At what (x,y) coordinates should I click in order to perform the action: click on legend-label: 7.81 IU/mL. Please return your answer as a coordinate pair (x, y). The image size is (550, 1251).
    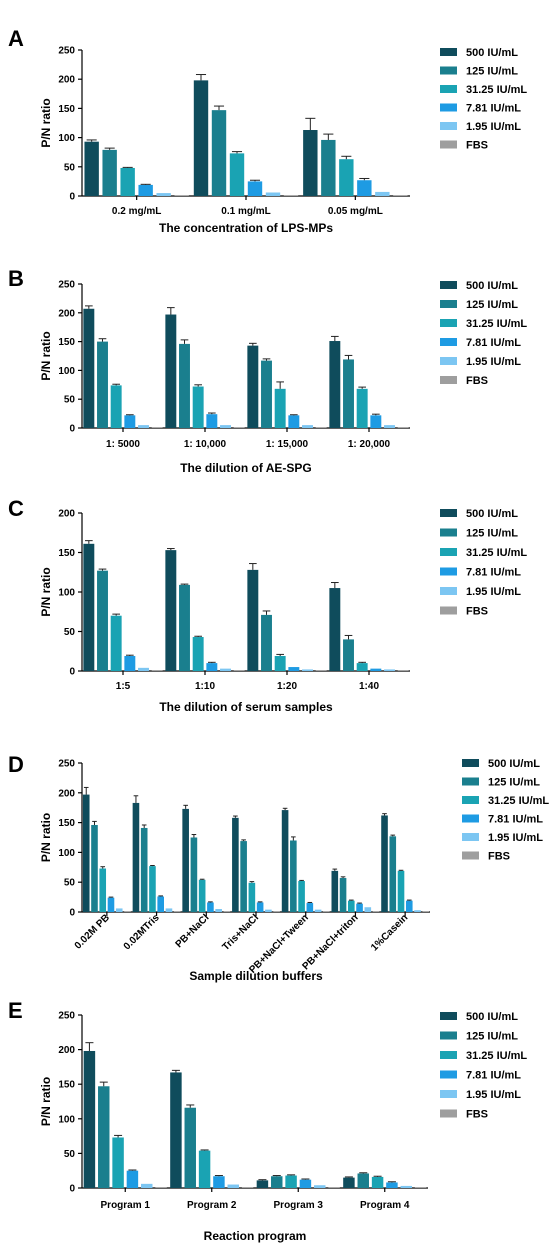
    Looking at the image, I should click on (493, 109).